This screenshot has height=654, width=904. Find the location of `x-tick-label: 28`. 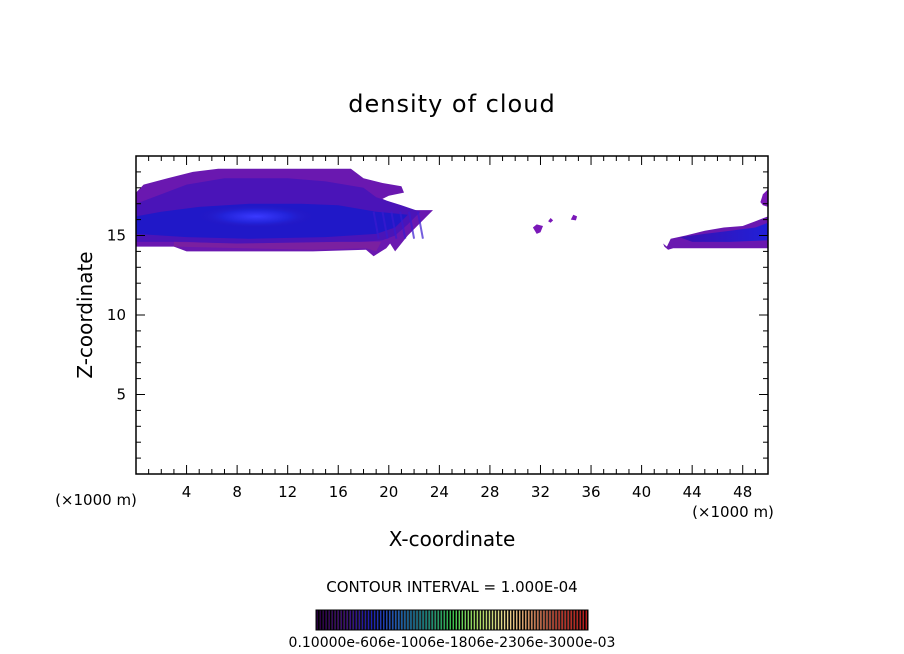

x-tick-label: 28 is located at coordinates (489, 492).